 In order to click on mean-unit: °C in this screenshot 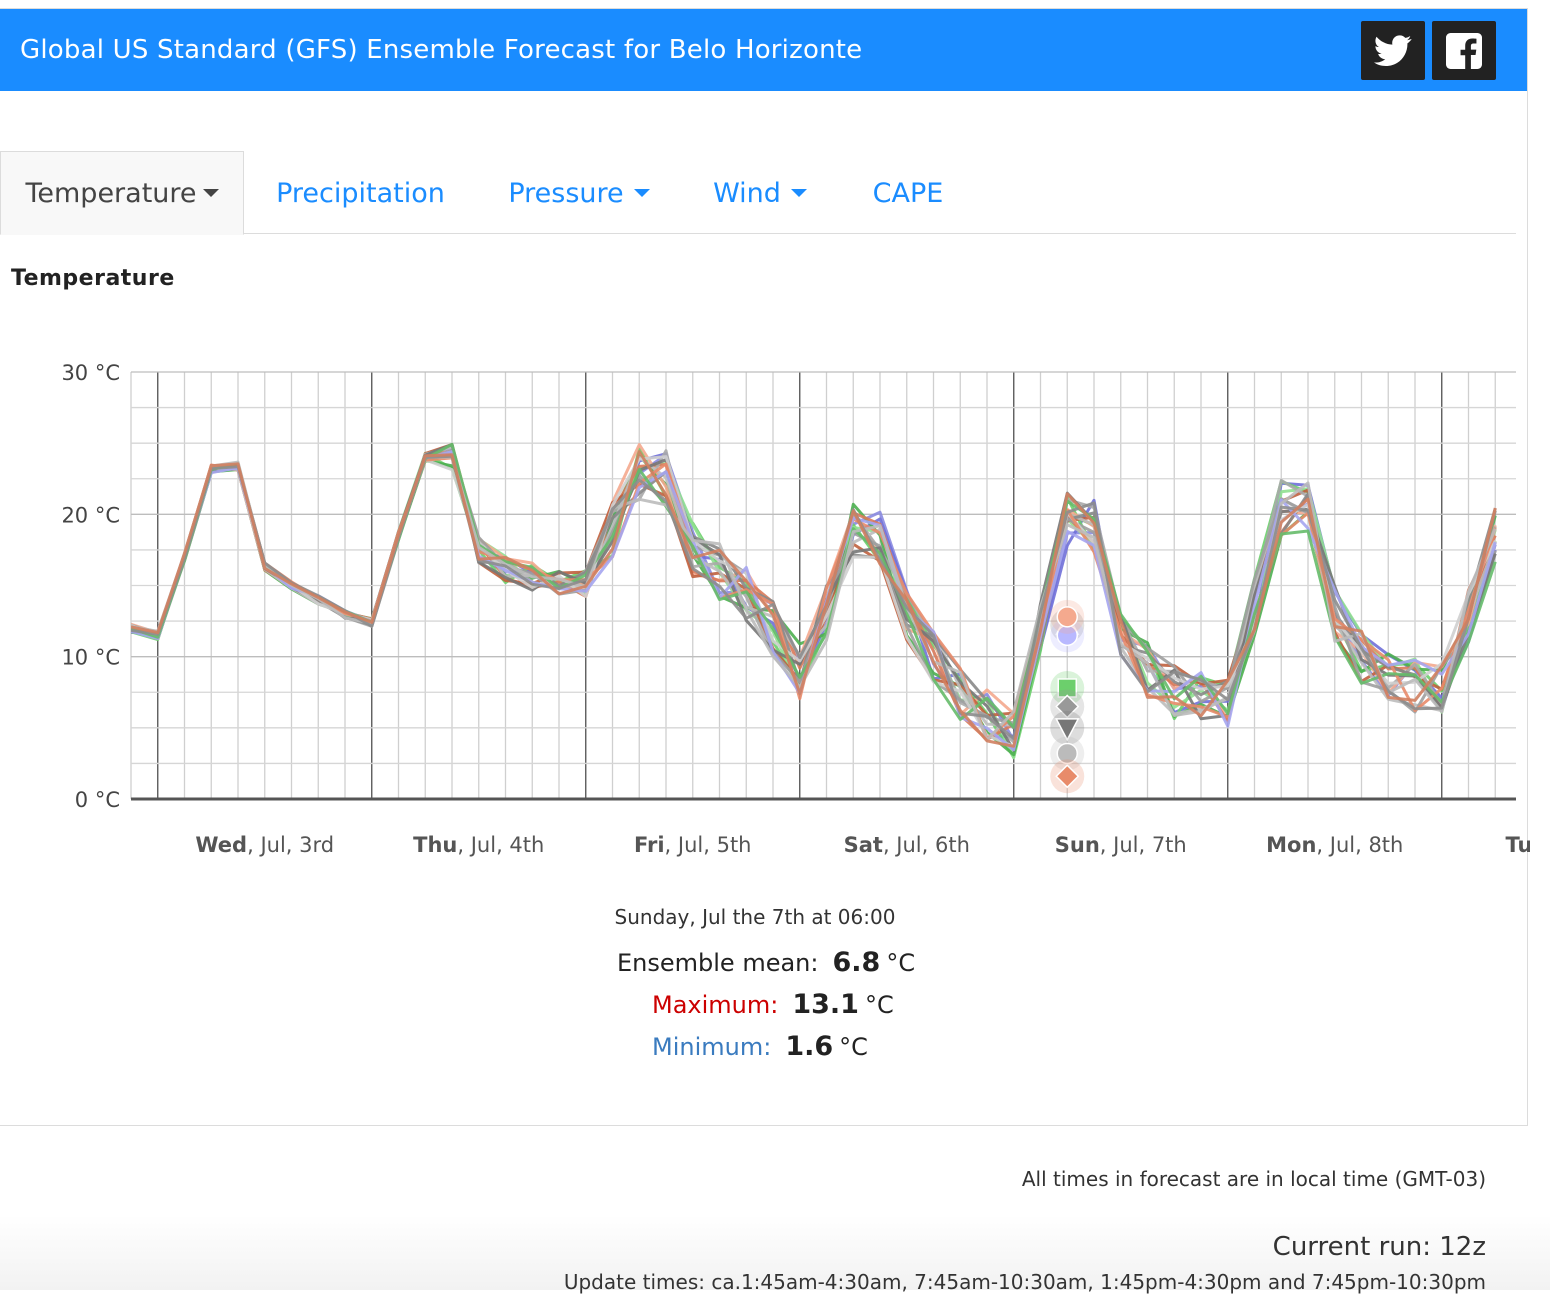, I will do `click(901, 963)`.